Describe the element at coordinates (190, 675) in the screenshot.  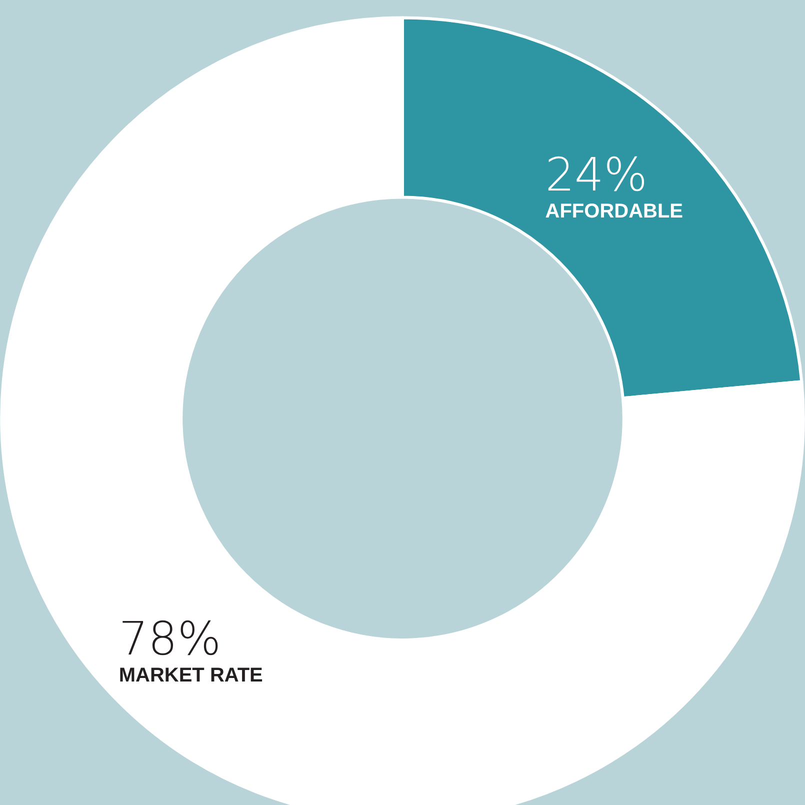
I see `slice-label: MARKET RATE` at that location.